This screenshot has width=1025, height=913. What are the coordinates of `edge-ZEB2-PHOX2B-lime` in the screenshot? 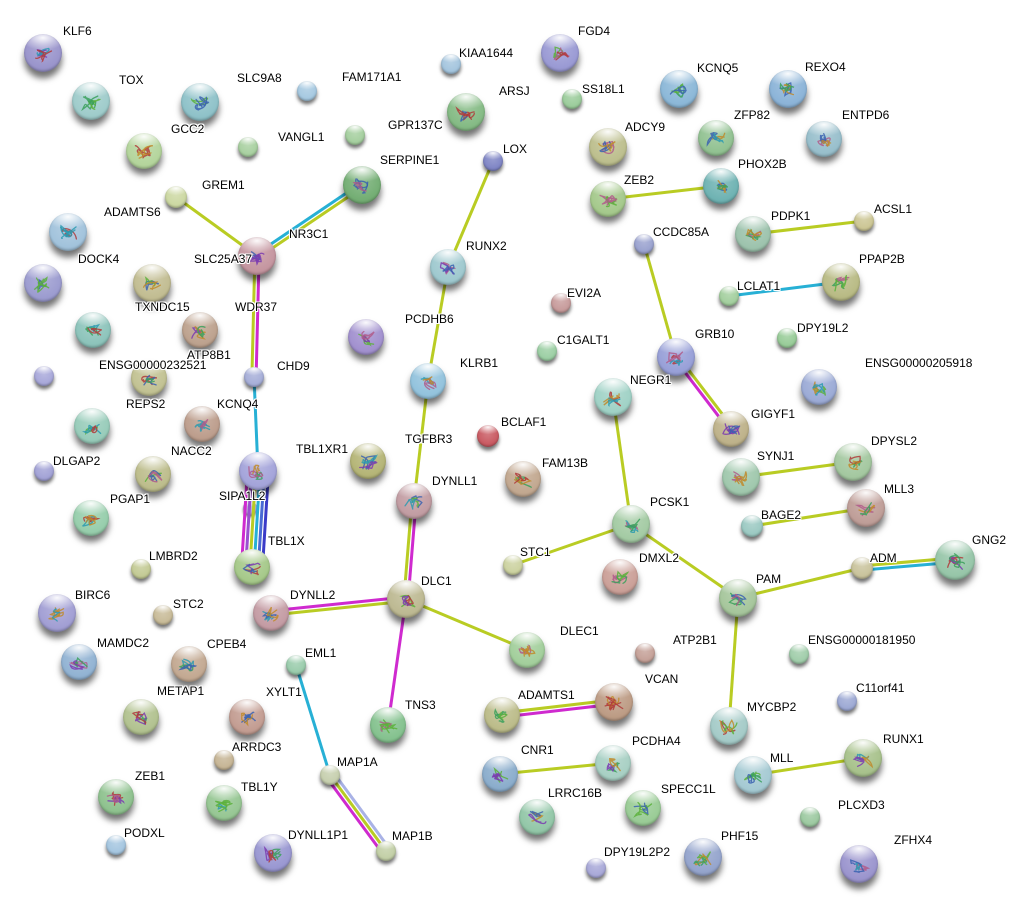 It's located at (664, 192).